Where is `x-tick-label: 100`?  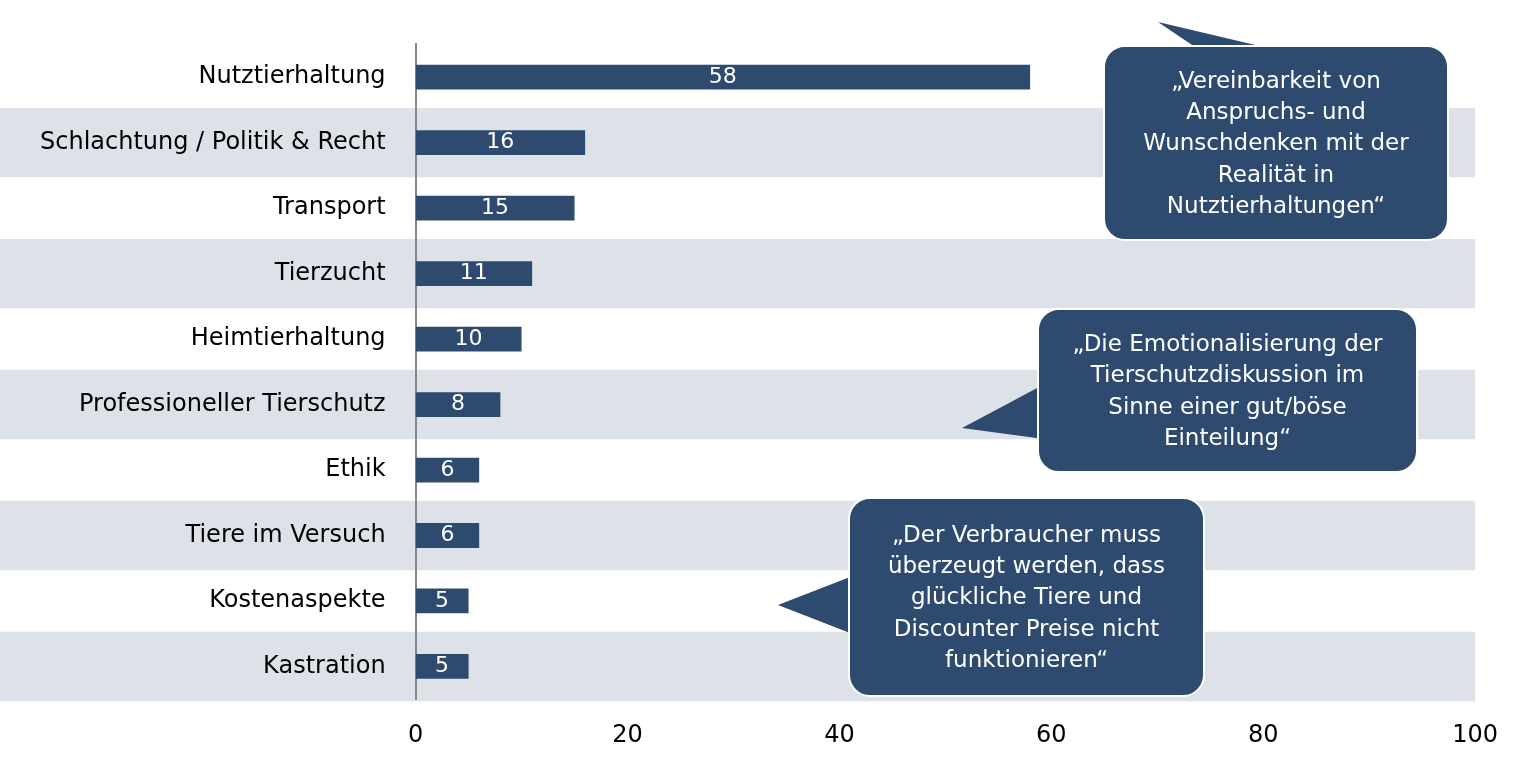 x-tick-label: 100 is located at coordinates (1475, 733).